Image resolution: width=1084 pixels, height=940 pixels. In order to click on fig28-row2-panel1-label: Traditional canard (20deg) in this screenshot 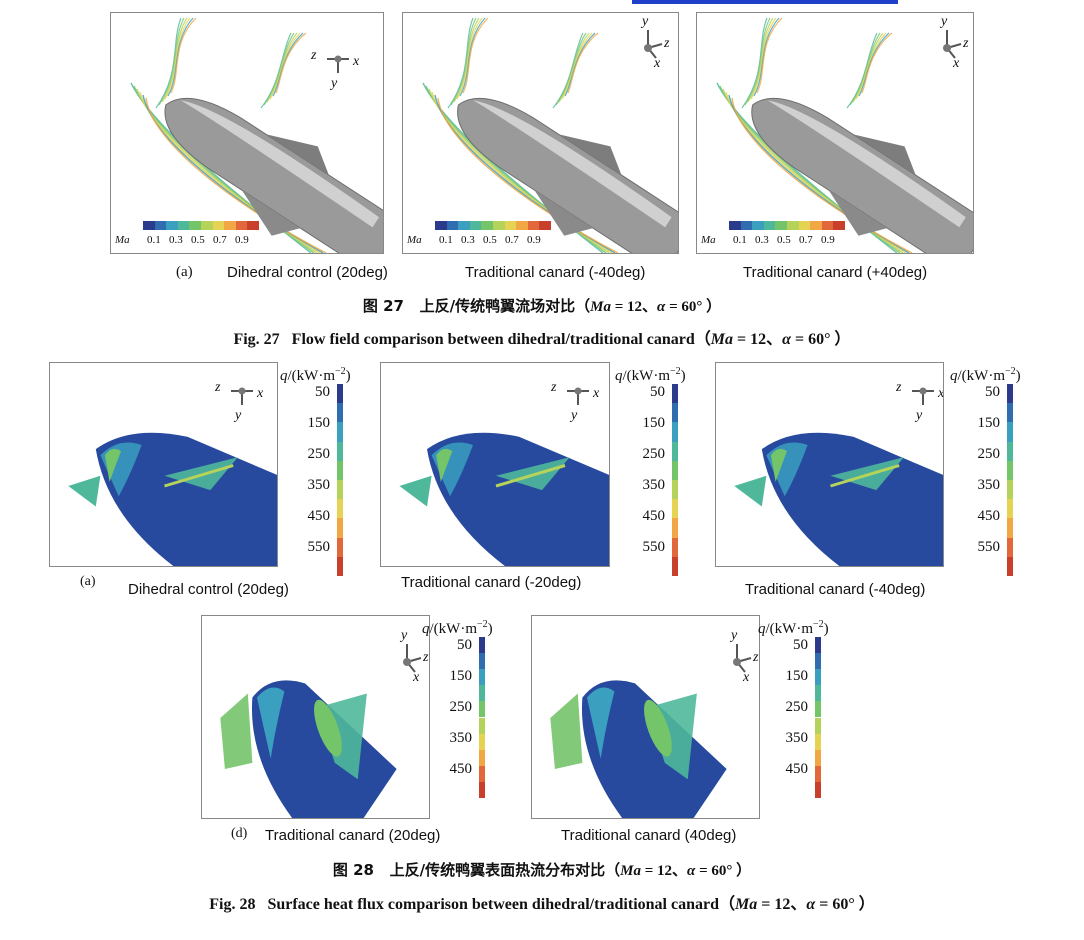, I will do `click(353, 835)`.